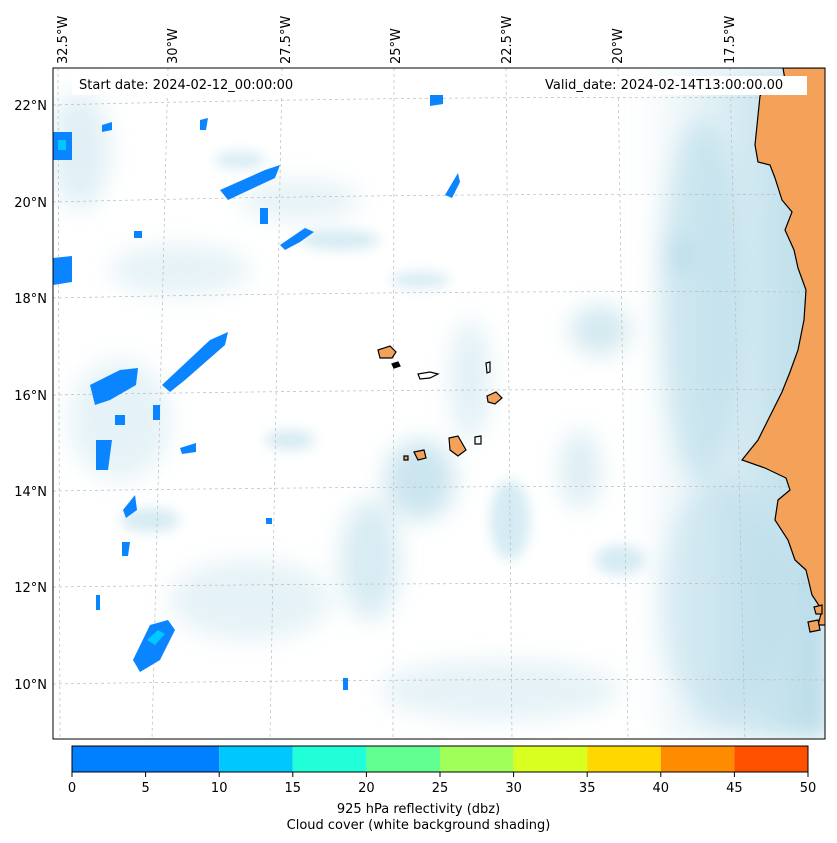  I want to click on lat-label: 16°N, so click(30, 396).